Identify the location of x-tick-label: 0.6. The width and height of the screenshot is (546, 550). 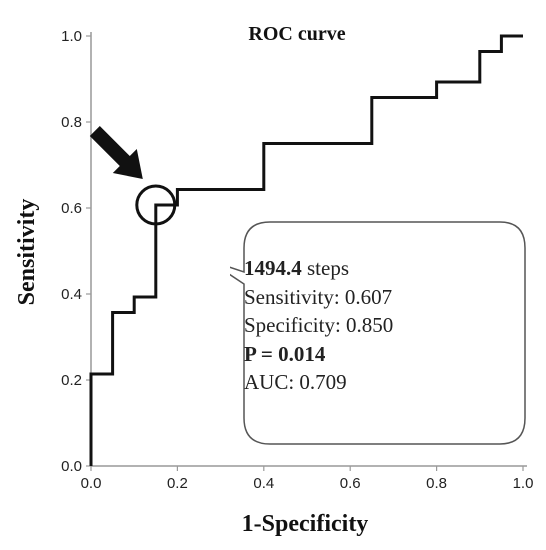
(350, 483).